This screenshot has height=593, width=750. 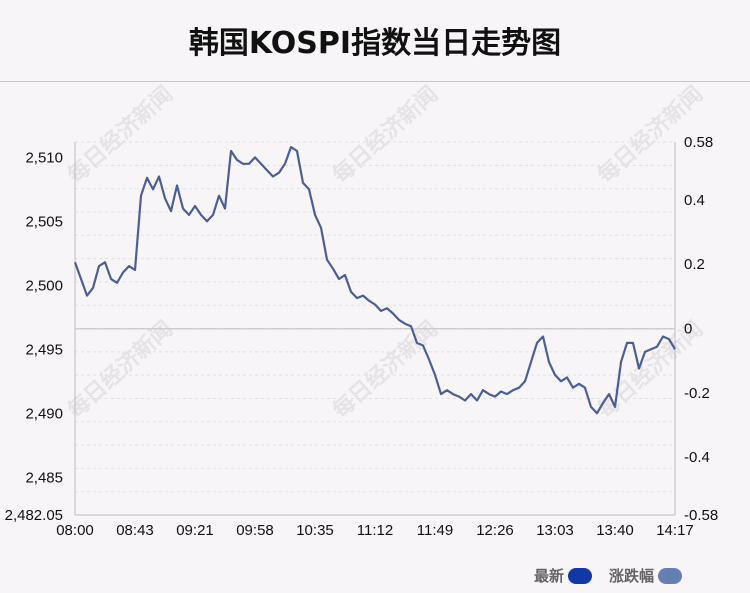 What do you see at coordinates (632, 576) in the screenshot?
I see `legend-change-label: 涨跌幅` at bounding box center [632, 576].